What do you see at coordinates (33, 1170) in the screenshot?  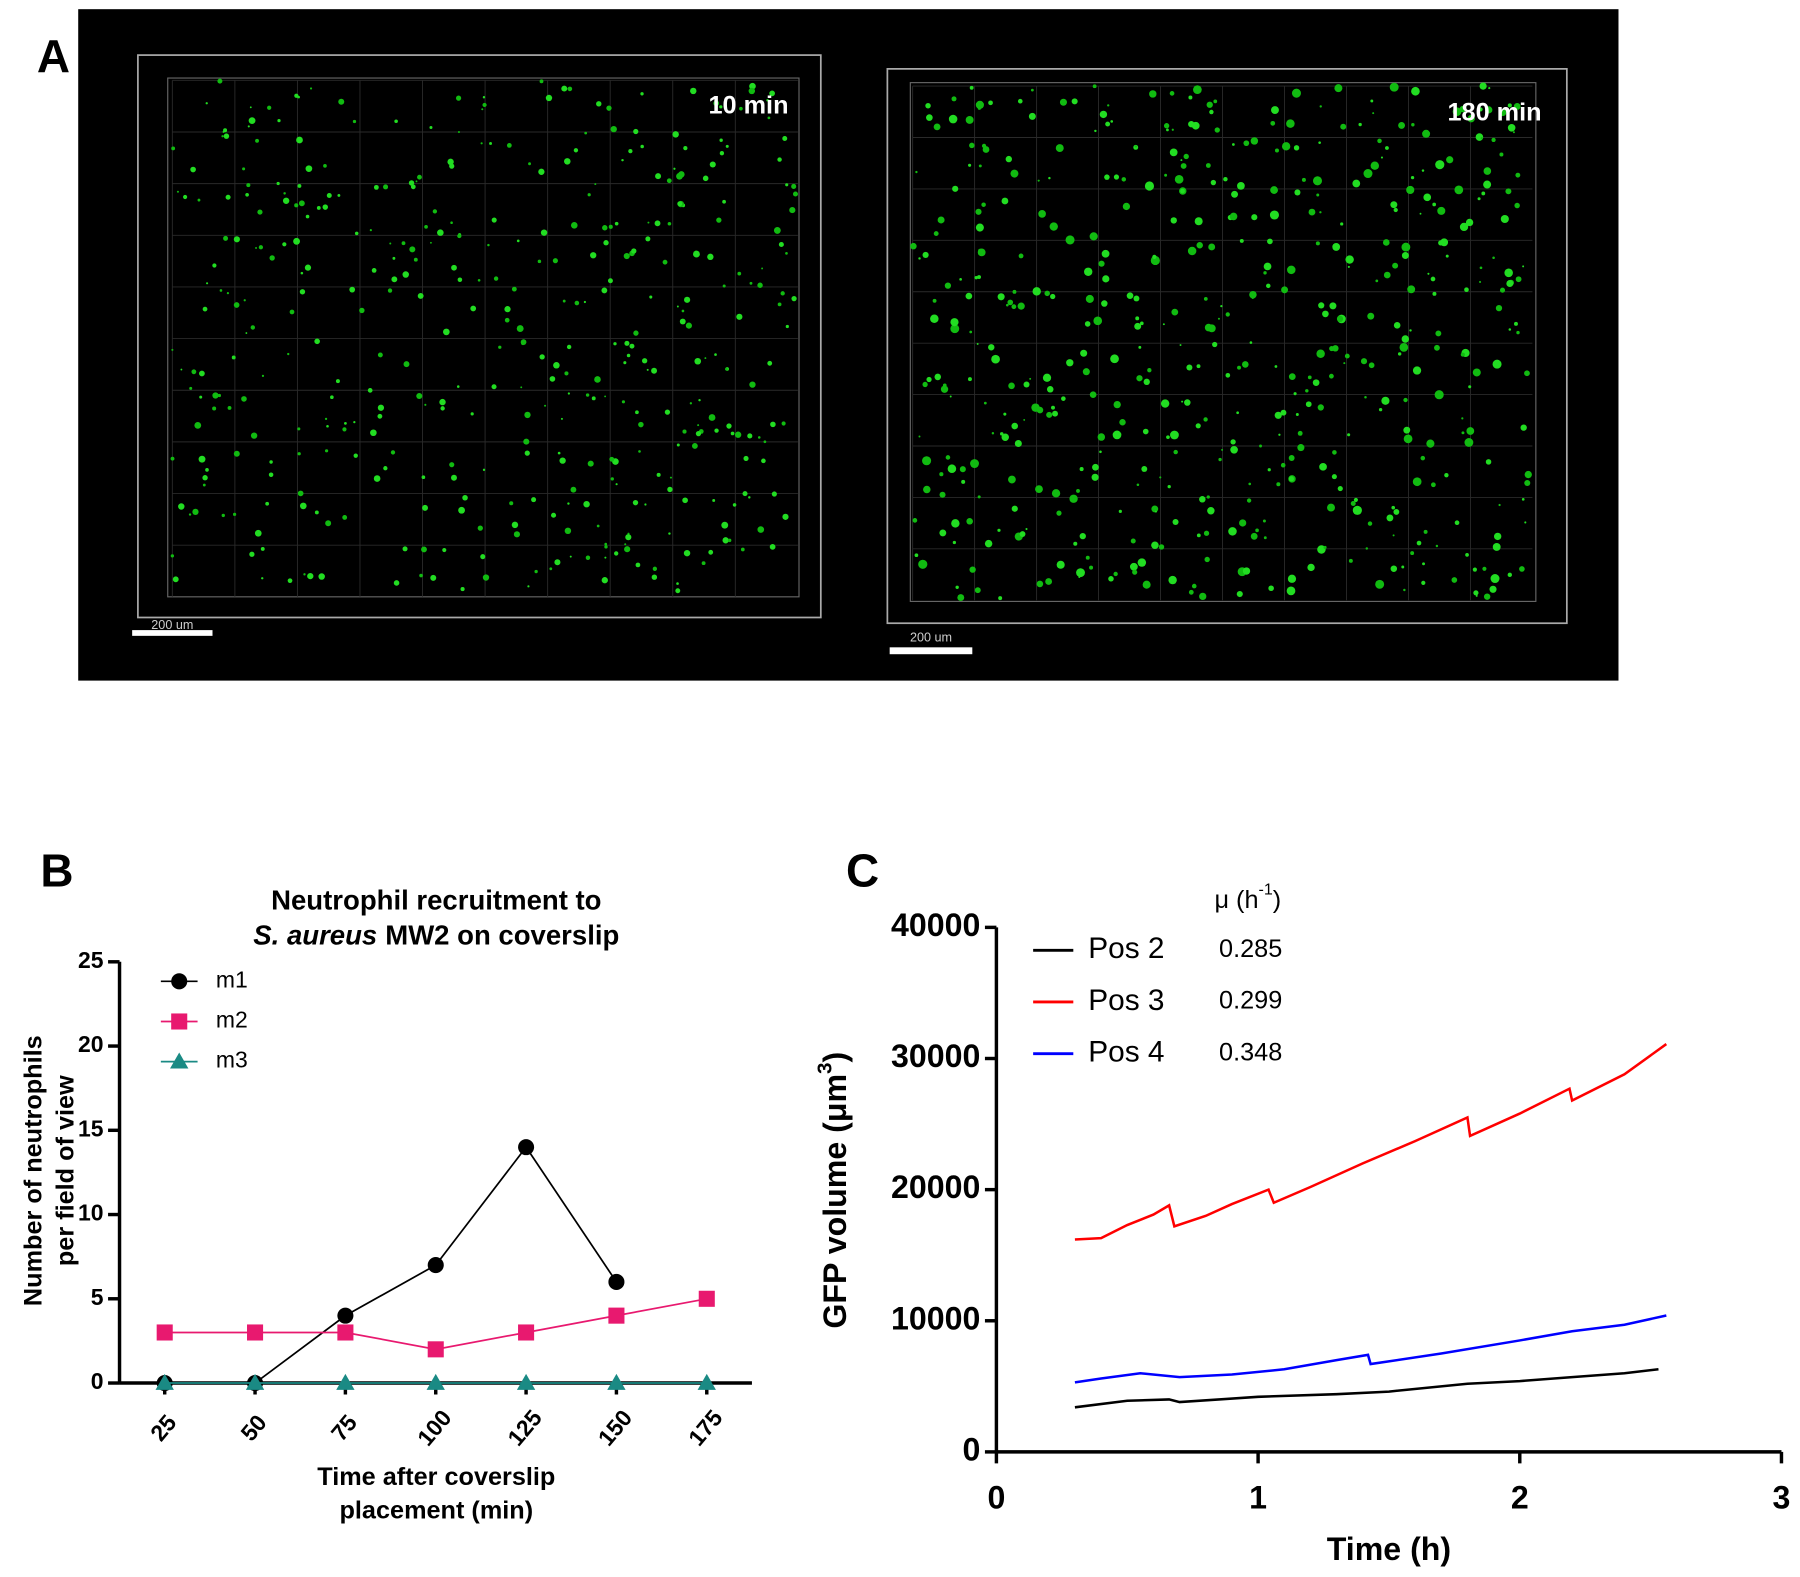 I see `y-axis-label: Number of neutrophils` at bounding box center [33, 1170].